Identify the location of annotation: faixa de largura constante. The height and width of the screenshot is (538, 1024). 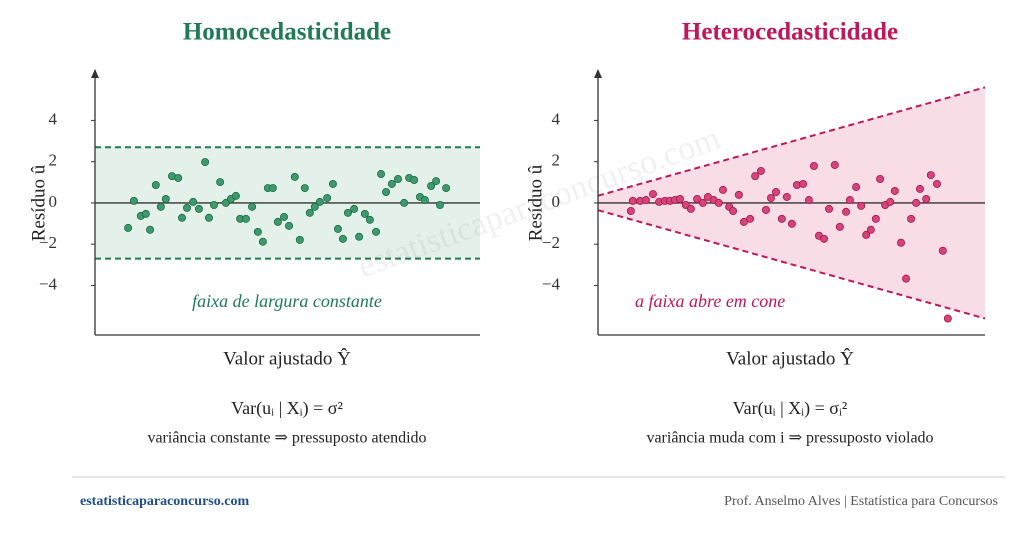
(287, 301).